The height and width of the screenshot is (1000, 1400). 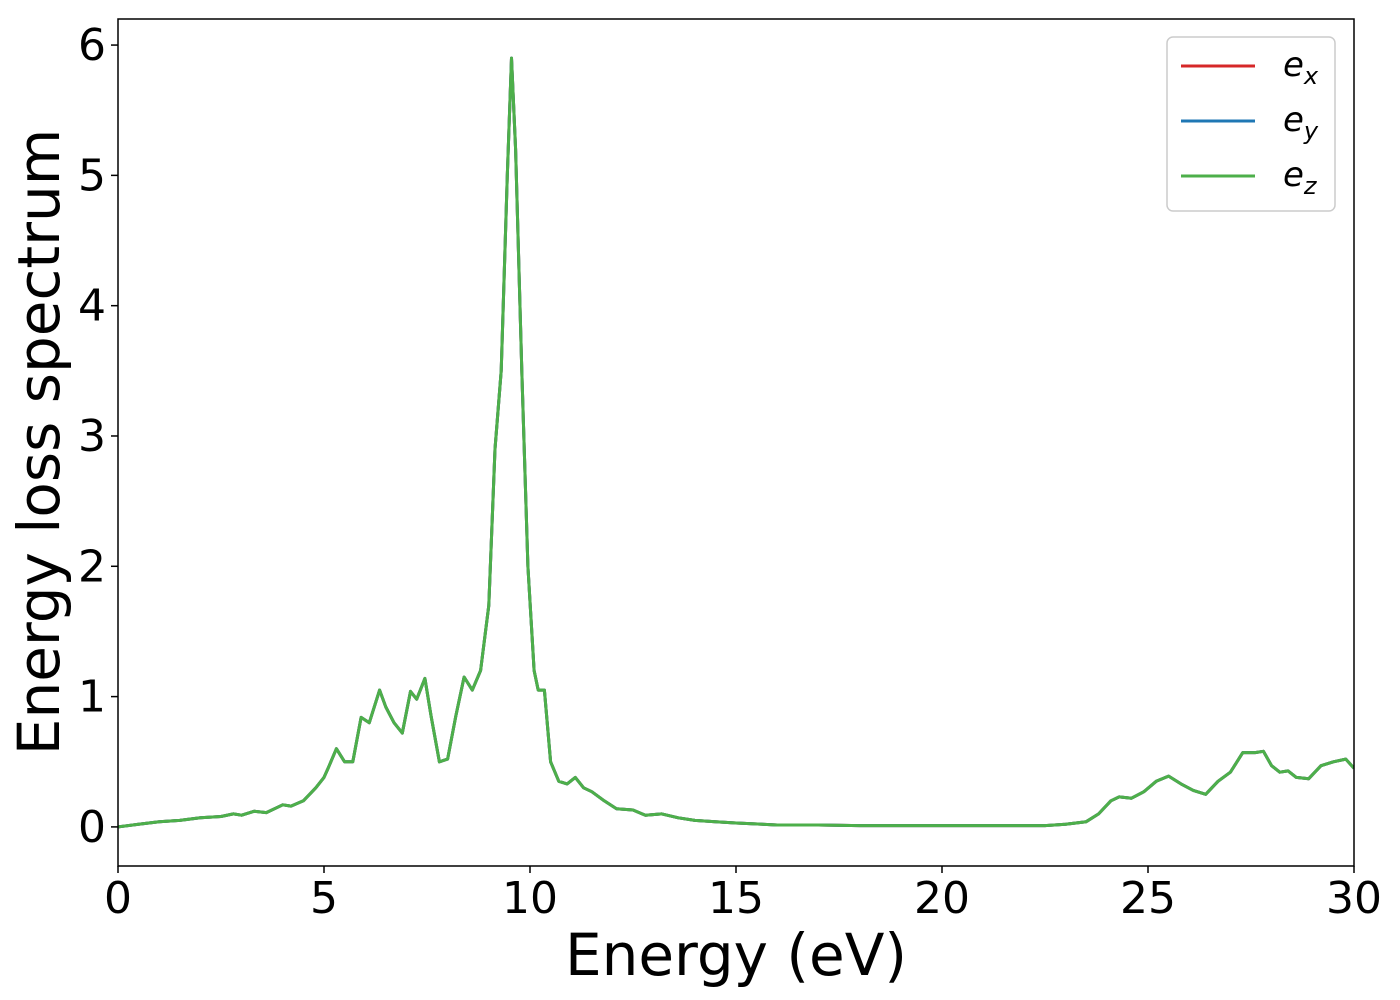 I want to click on x-tick-label: 25, so click(x=1148, y=898).